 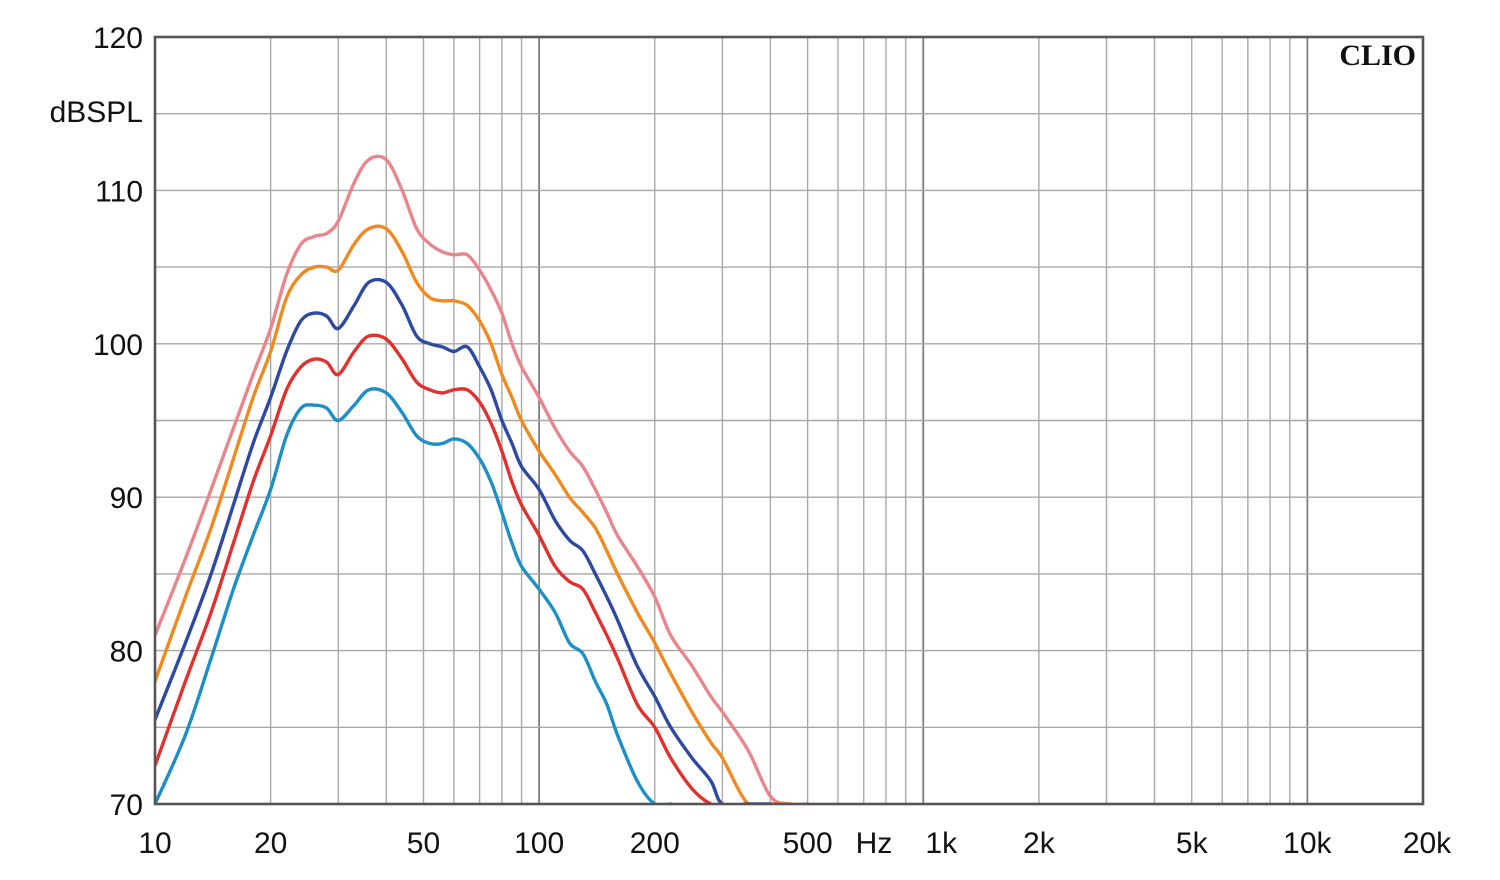 I want to click on y-tick-label: 90, so click(x=126, y=498).